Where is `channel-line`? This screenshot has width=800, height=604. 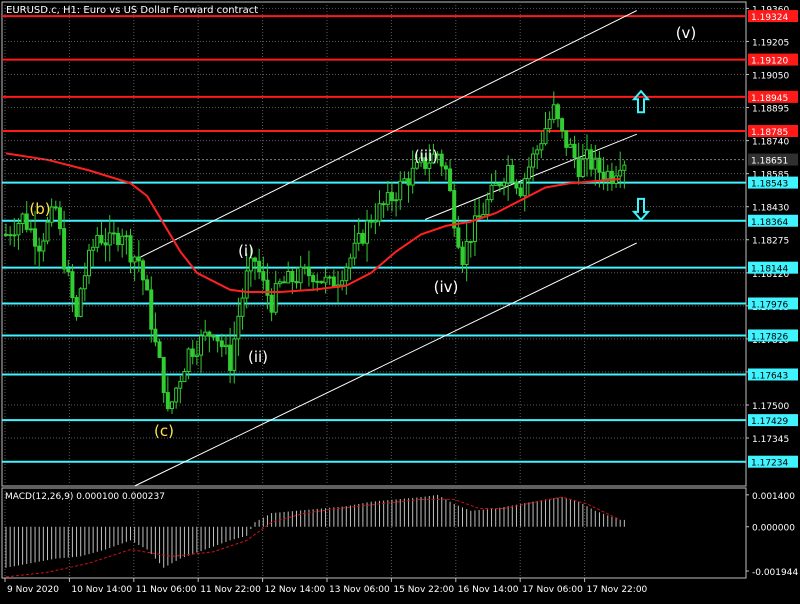 channel-line is located at coordinates (530, 176).